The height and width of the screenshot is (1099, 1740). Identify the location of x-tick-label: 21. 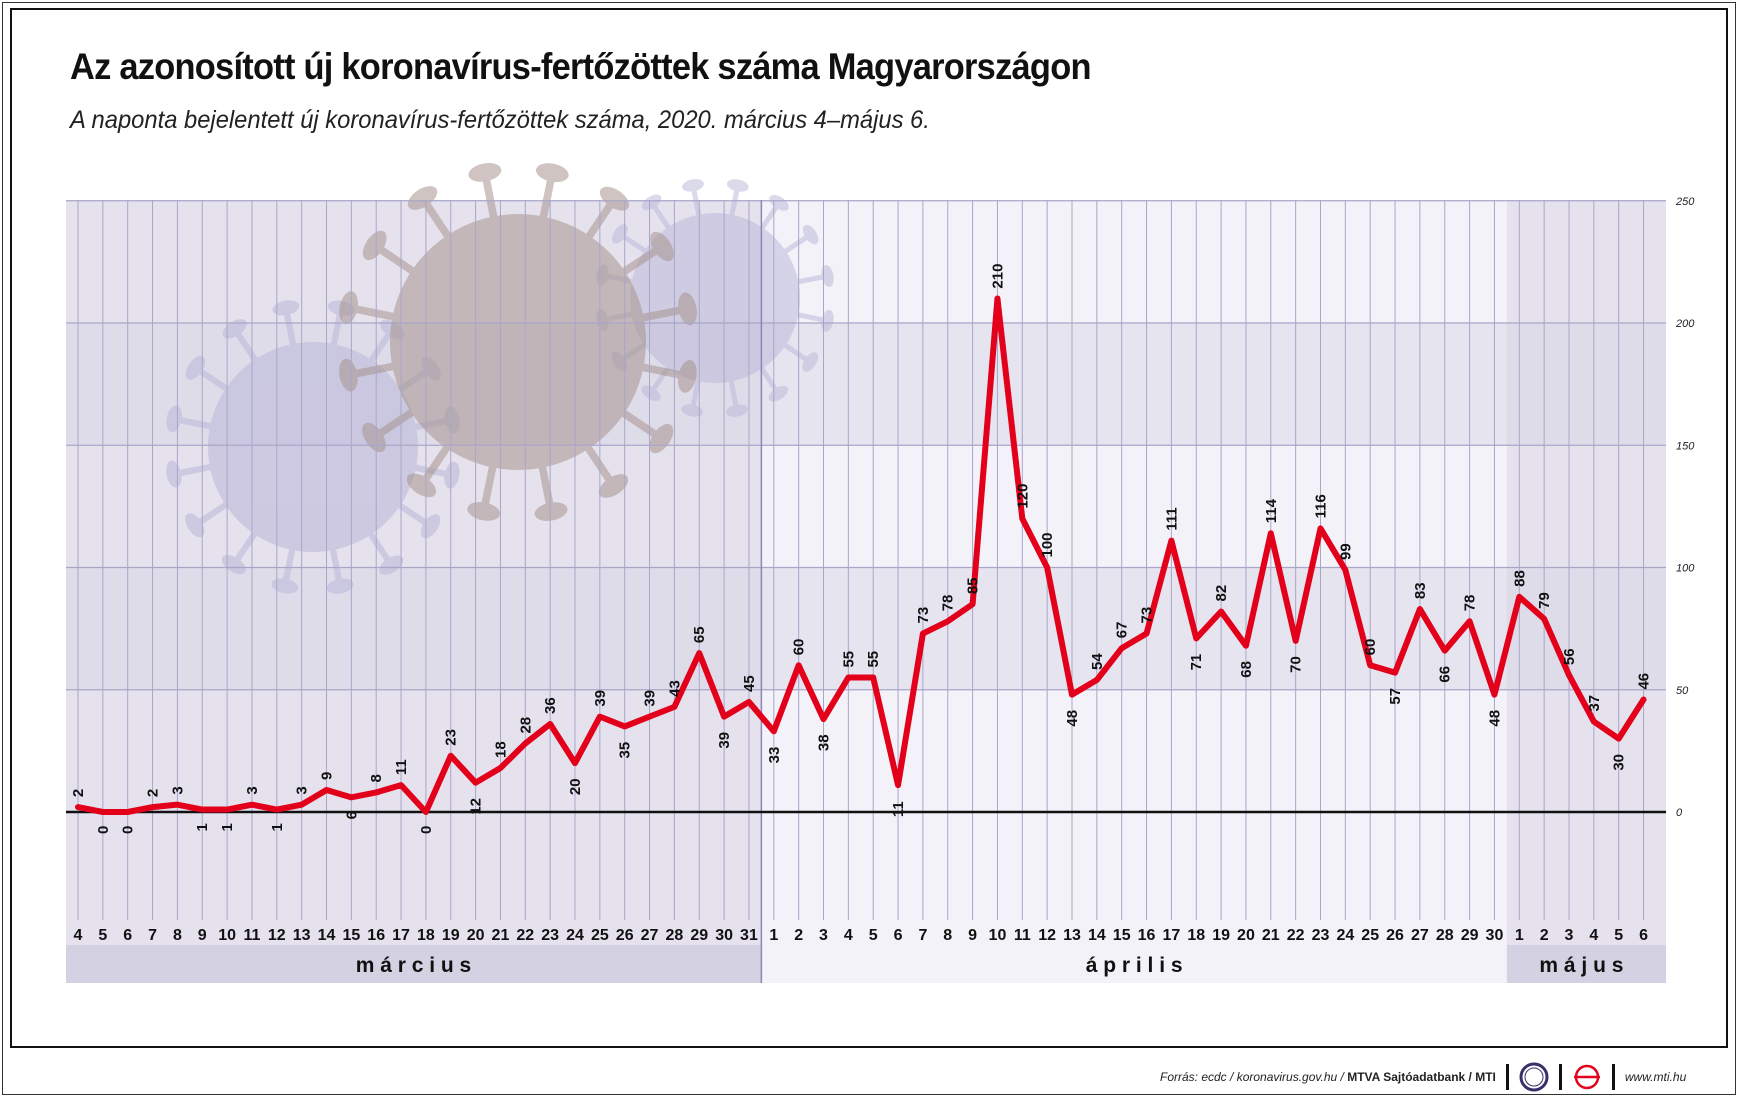
(501, 935).